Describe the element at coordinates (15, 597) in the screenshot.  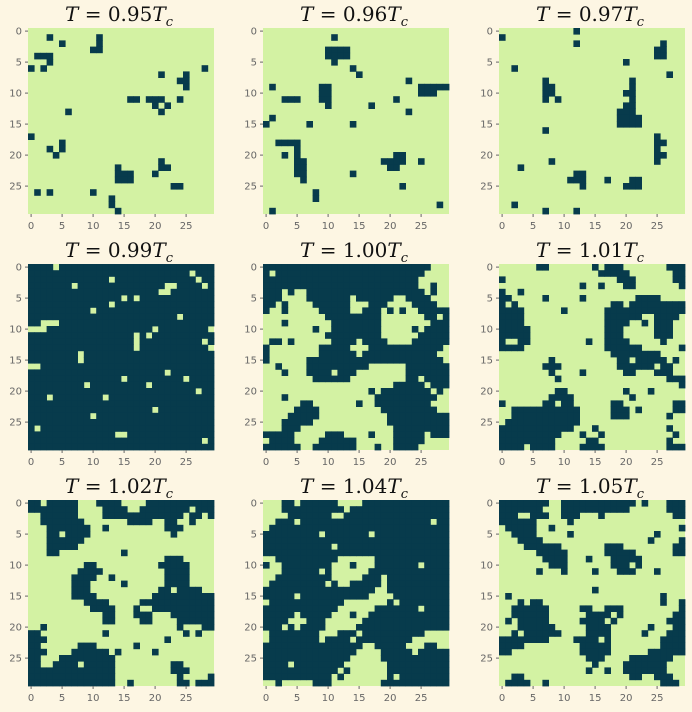
I see `y-tick-label: 15` at that location.